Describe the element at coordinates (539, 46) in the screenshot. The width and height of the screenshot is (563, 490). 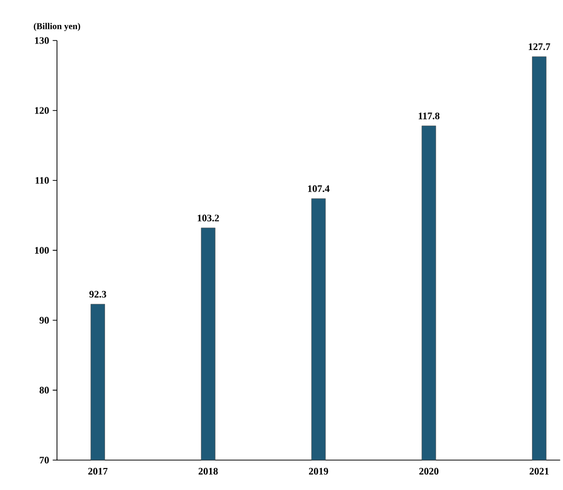
I see `data-label: 127.7` at that location.